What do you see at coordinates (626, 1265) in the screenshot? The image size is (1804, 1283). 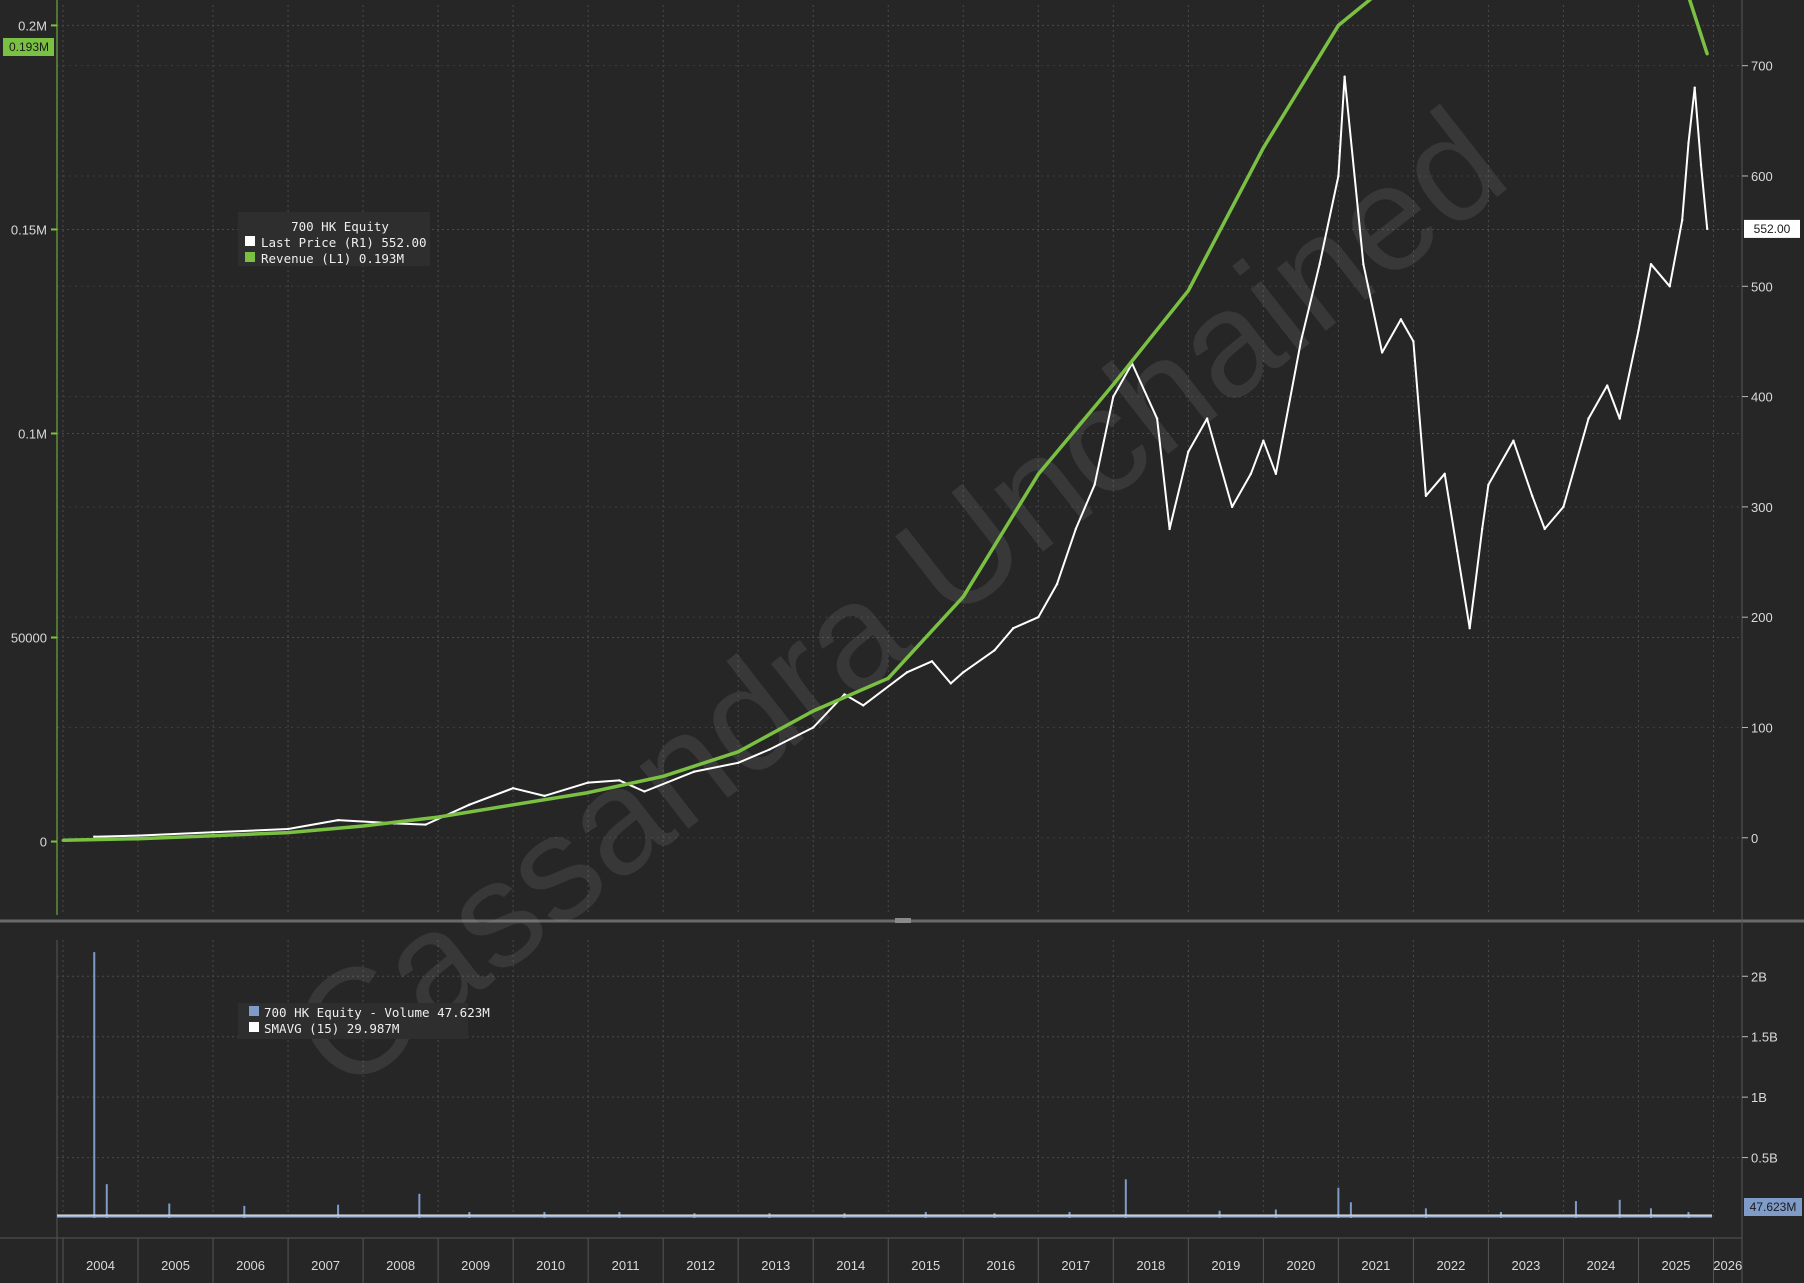 I see `x-tick-label: 2011` at bounding box center [626, 1265].